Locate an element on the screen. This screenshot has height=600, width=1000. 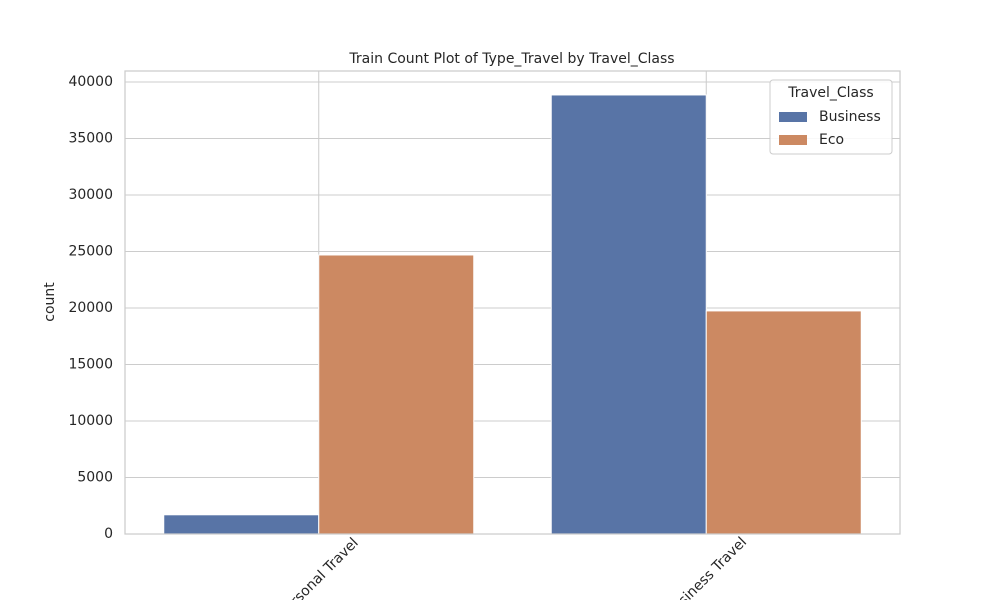
legend: Travel_Class Business Eco is located at coordinates (831, 117).